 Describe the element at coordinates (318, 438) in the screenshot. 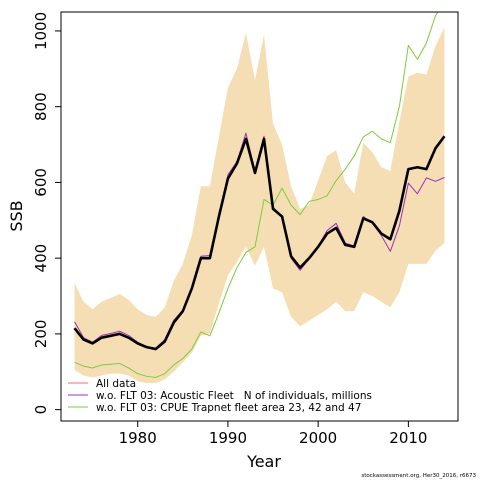

I see `x-tick-label: 2000` at that location.